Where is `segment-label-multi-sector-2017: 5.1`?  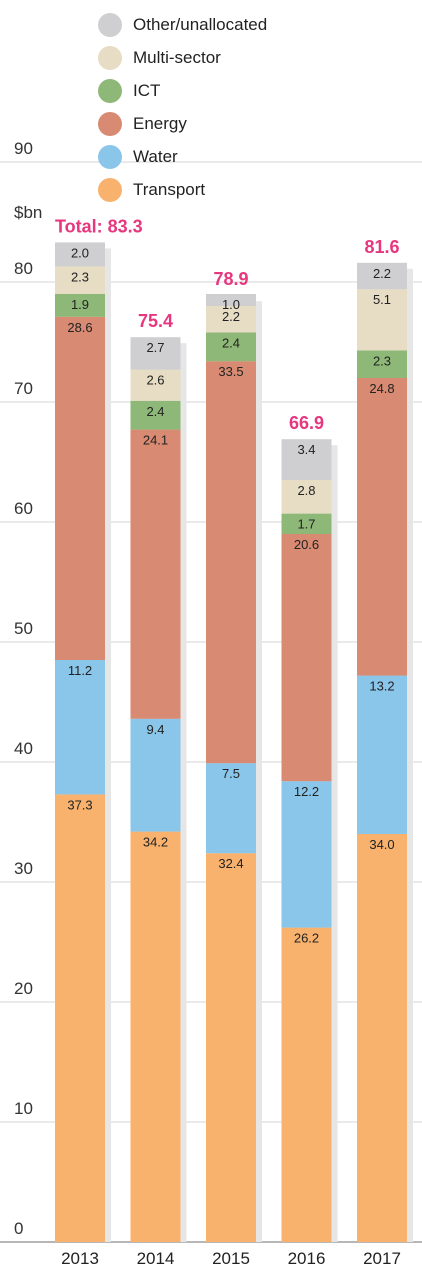 segment-label-multi-sector-2017: 5.1 is located at coordinates (382, 299).